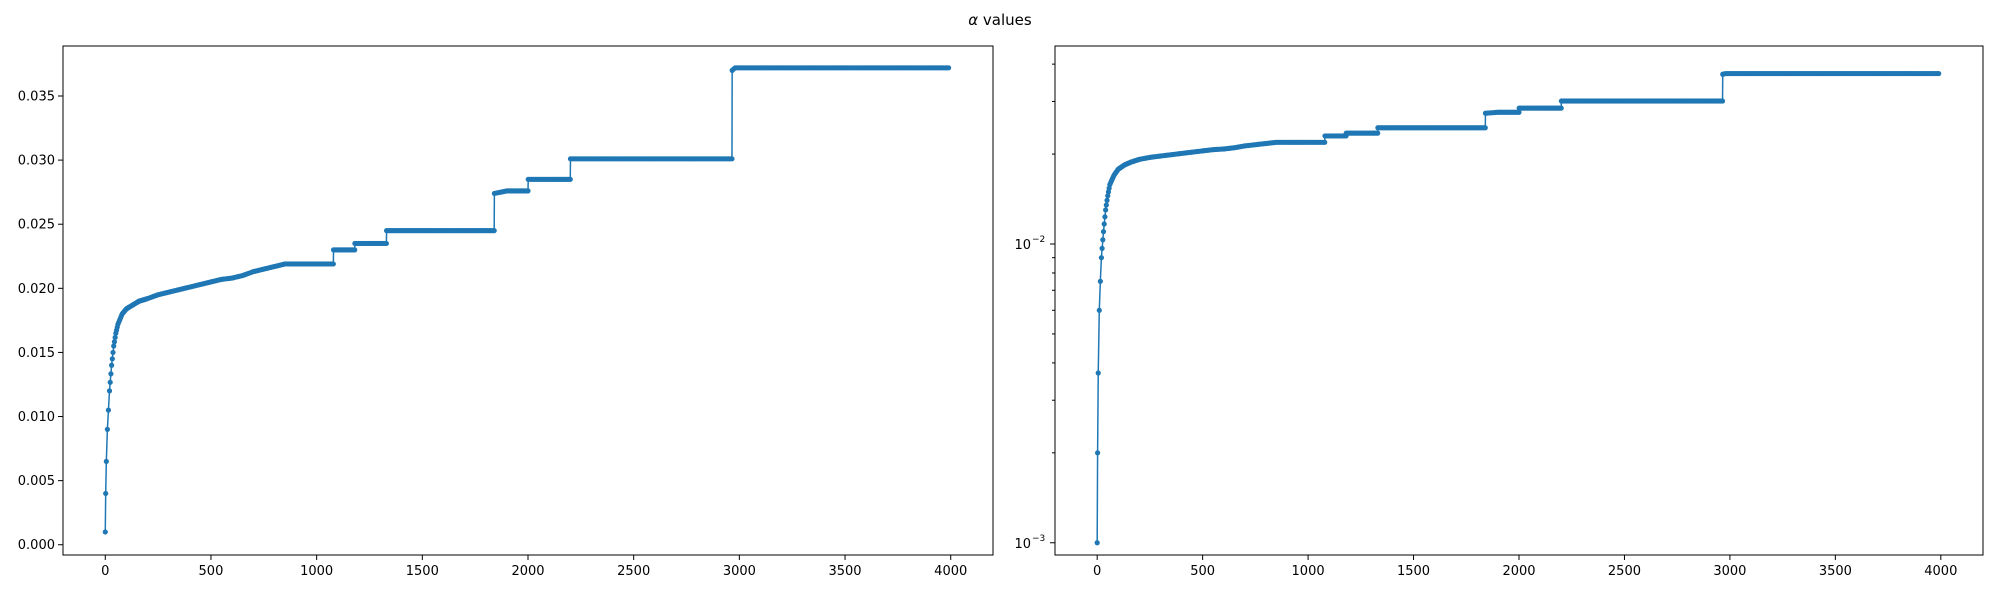 The height and width of the screenshot is (600, 2000). Describe the element at coordinates (1038, 240) in the screenshot. I see `y-tick-exponent: −2` at that location.